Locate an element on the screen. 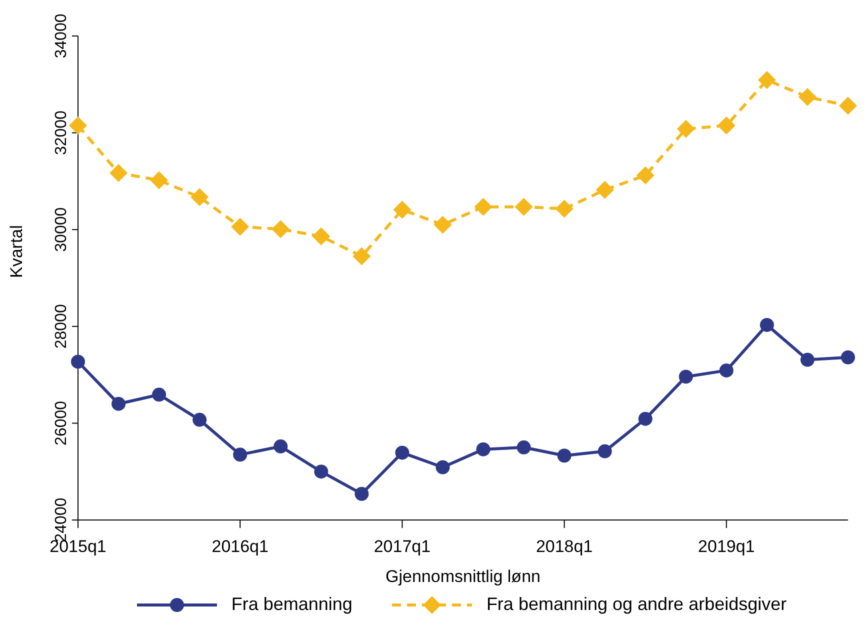 The image size is (866, 627). y-tick-label: 30000 is located at coordinates (61, 229).